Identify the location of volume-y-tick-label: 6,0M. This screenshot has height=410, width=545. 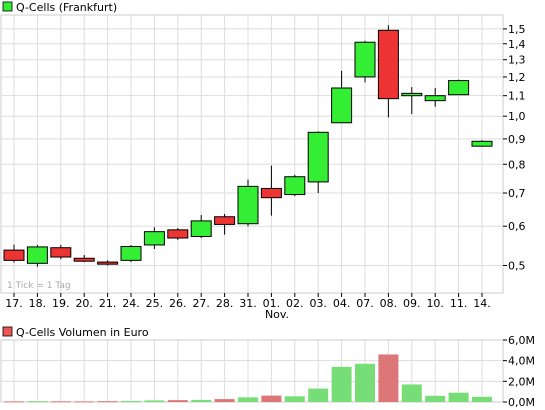
(521, 340).